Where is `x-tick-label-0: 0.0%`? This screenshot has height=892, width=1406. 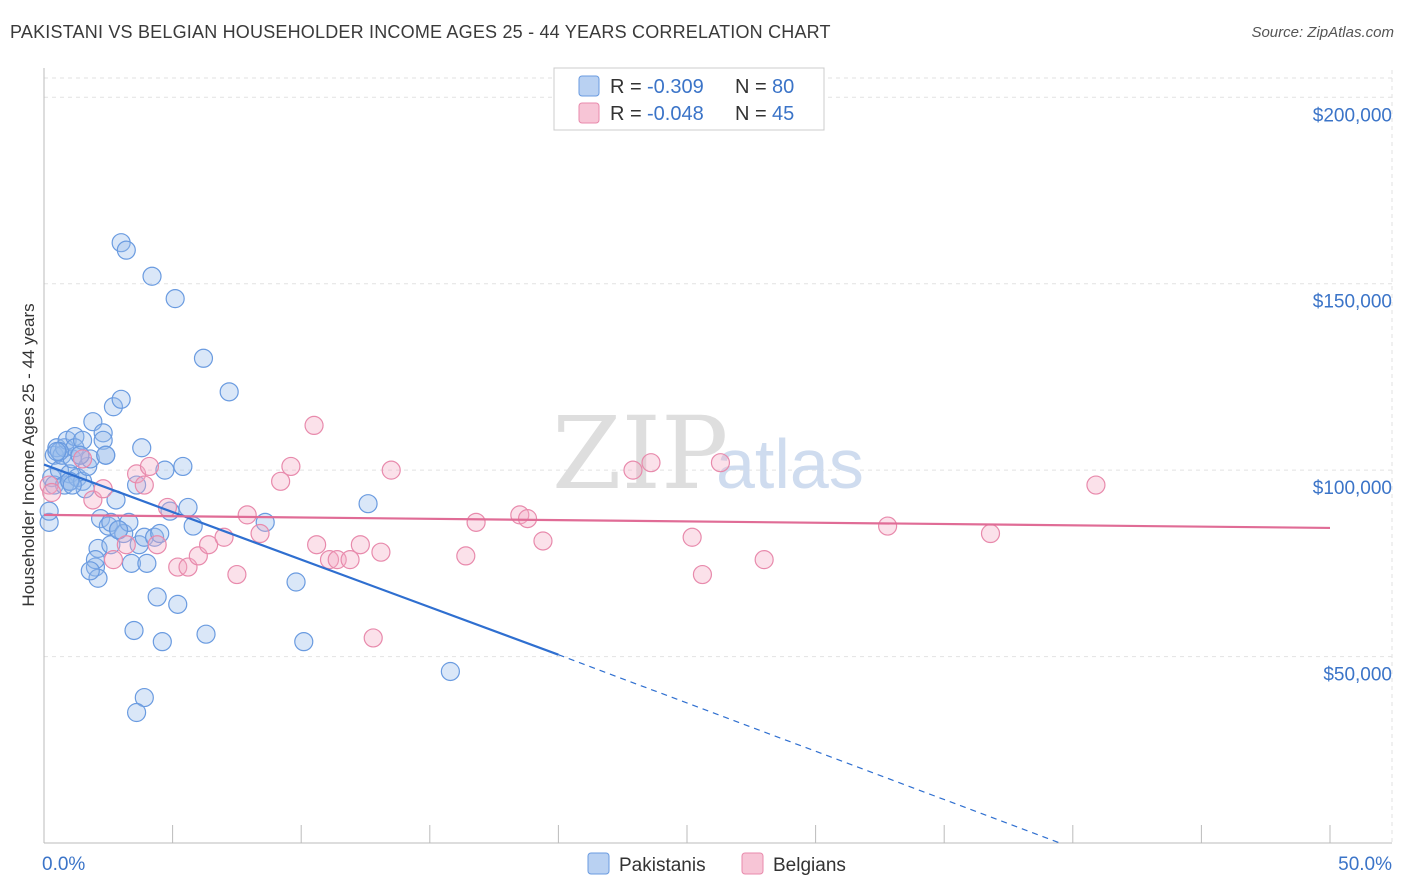 x-tick-label-0: 0.0% is located at coordinates (63, 864).